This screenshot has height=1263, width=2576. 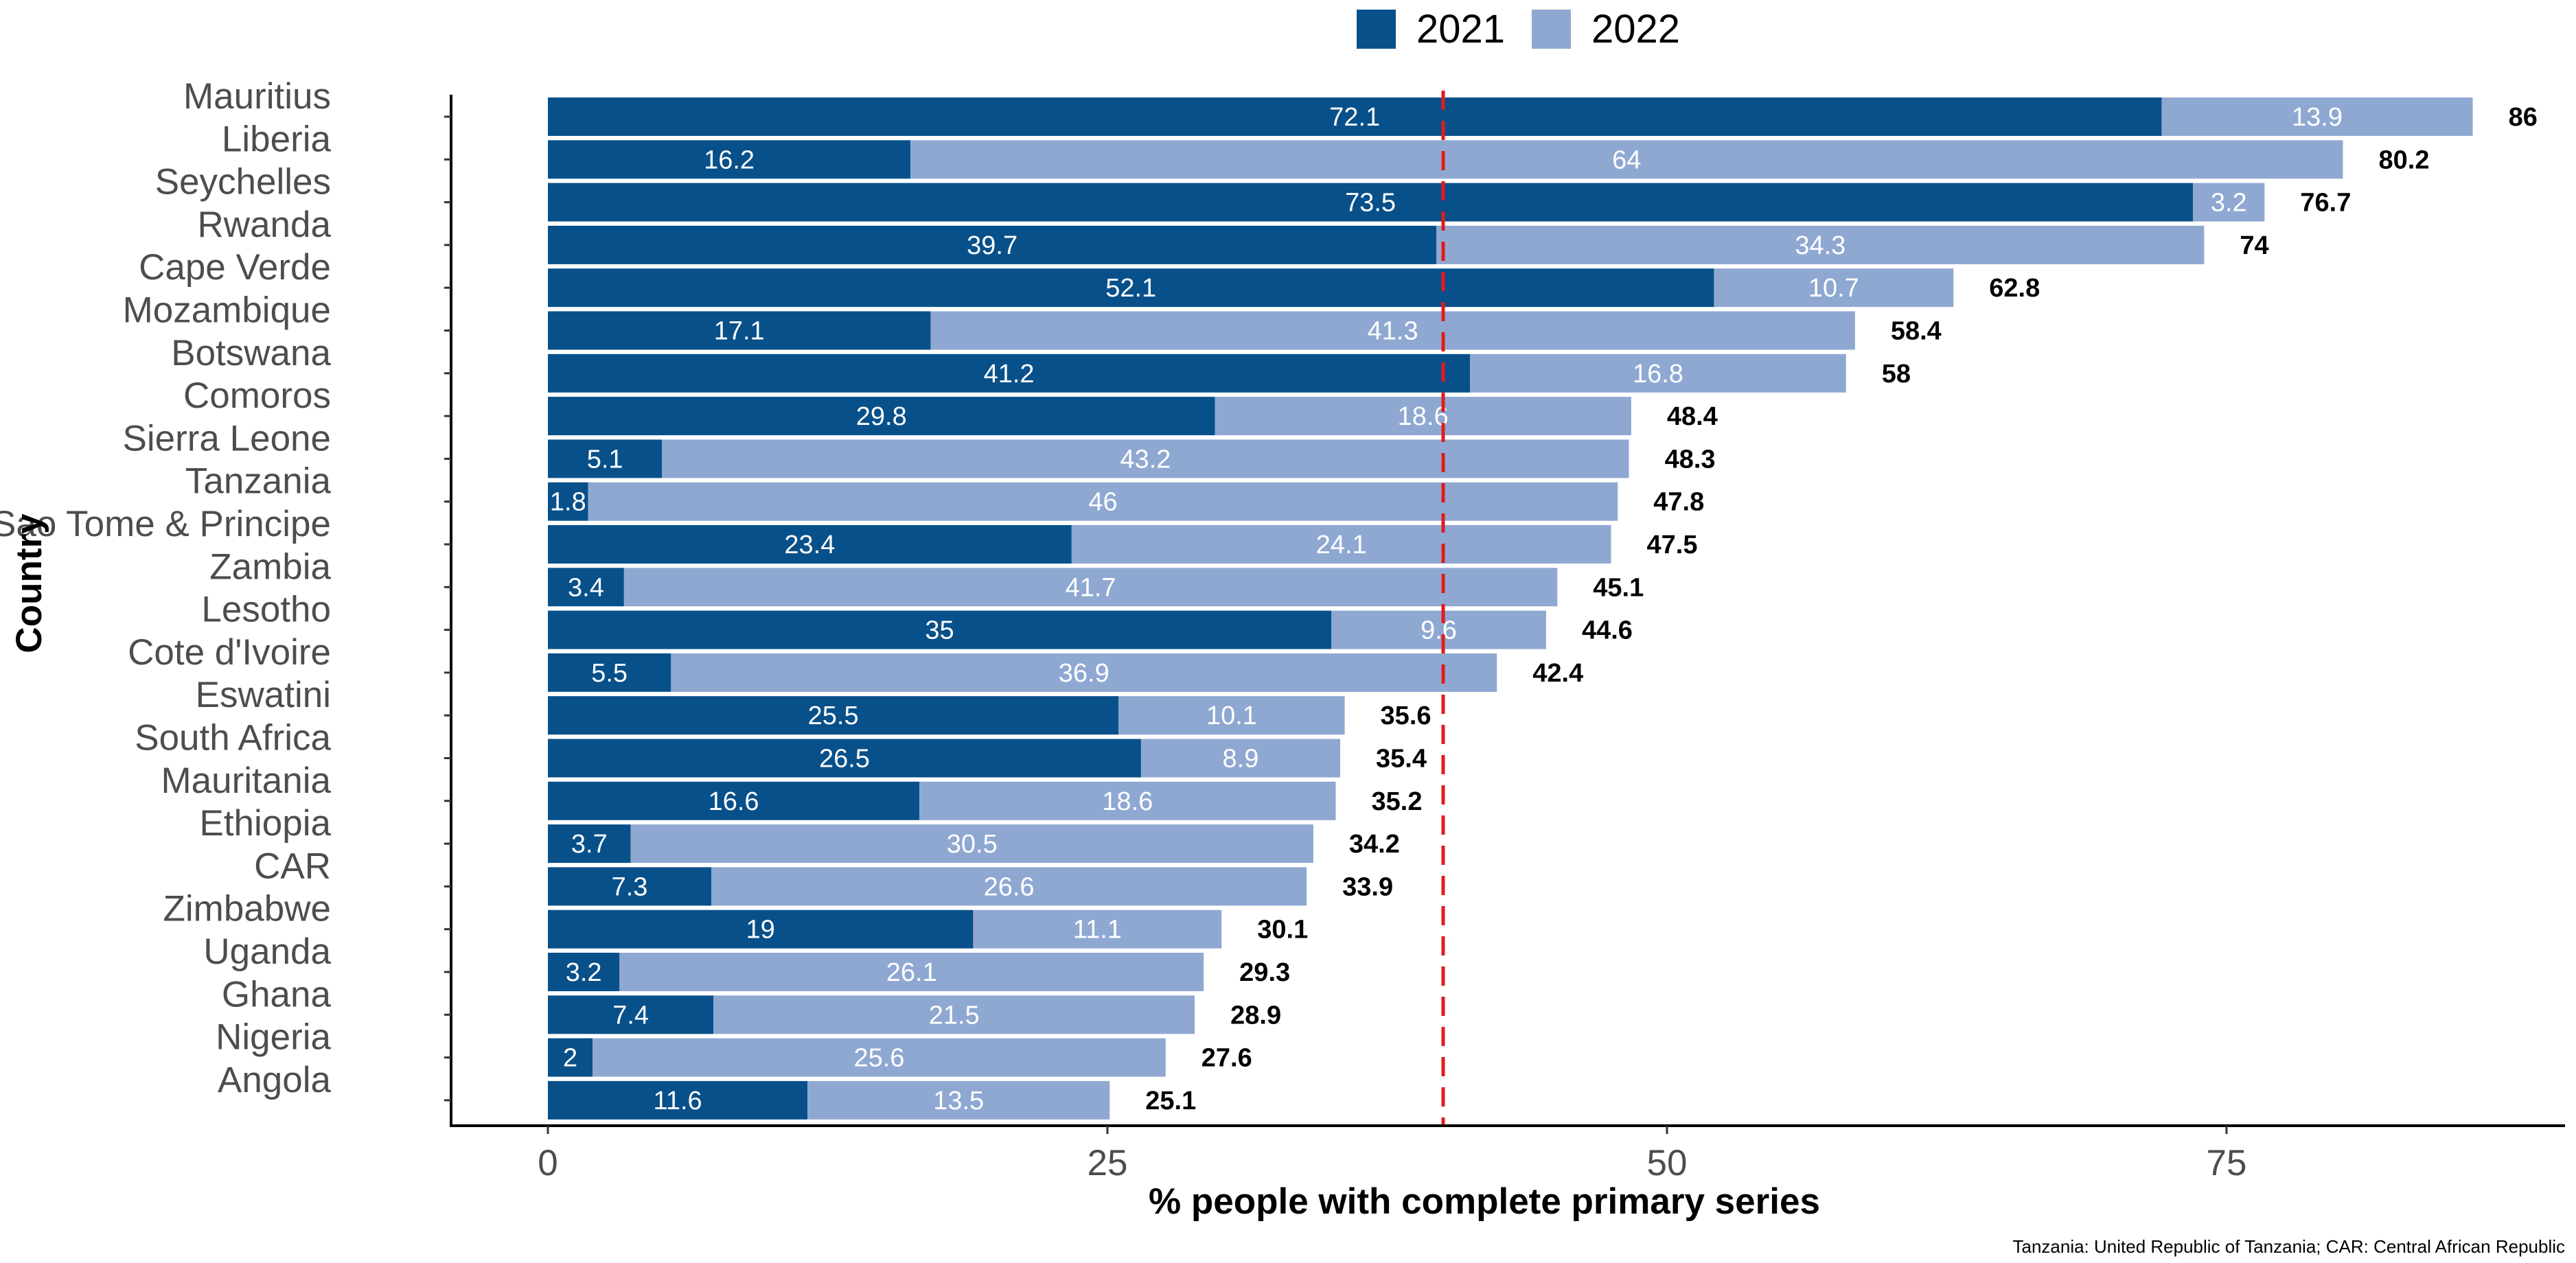 I want to click on segment-label-2021-7: 29.8, so click(x=881, y=416).